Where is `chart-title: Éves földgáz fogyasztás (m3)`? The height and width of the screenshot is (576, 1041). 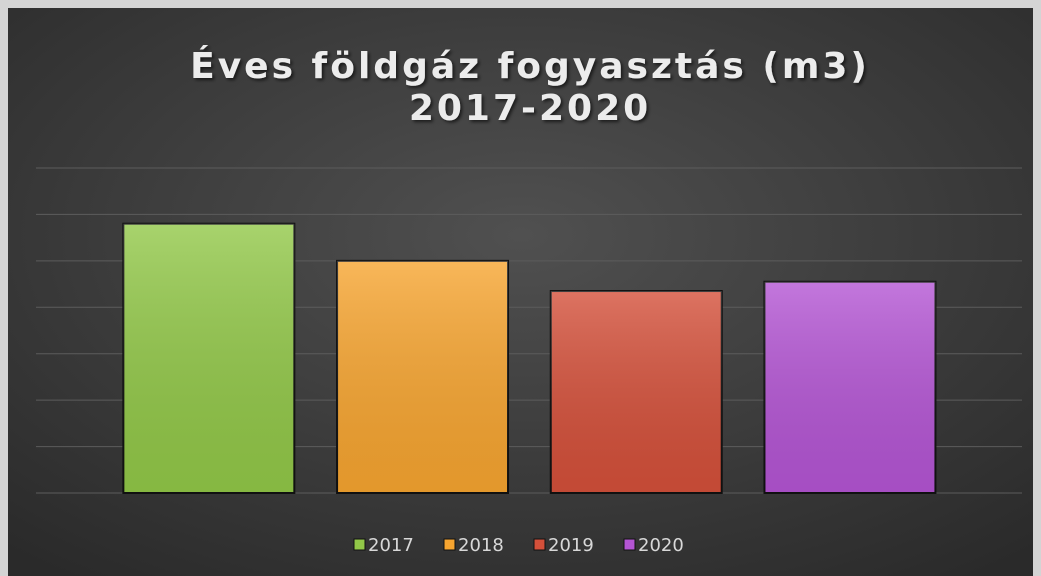
chart-title: Éves földgáz fogyasztás (m3) is located at coordinates (530, 66).